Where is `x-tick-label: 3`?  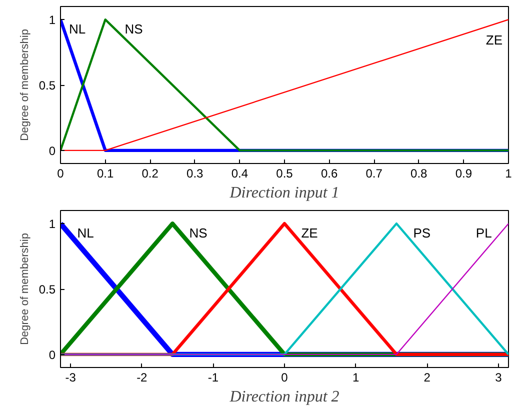 x-tick-label: 3 is located at coordinates (498, 377).